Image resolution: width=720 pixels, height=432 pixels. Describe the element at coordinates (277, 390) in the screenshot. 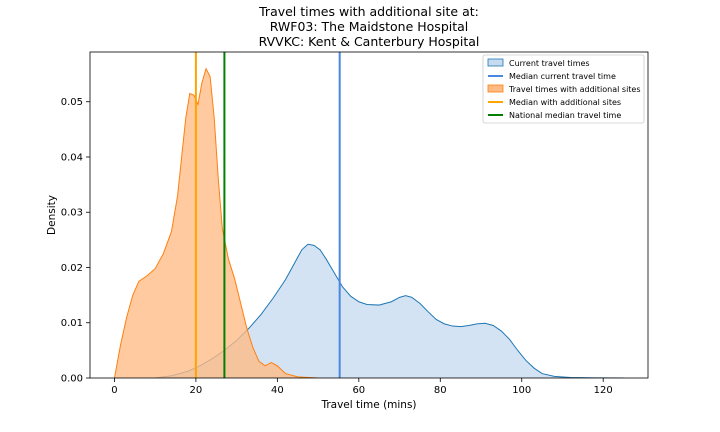

I see `x-tick-label: 40` at that location.